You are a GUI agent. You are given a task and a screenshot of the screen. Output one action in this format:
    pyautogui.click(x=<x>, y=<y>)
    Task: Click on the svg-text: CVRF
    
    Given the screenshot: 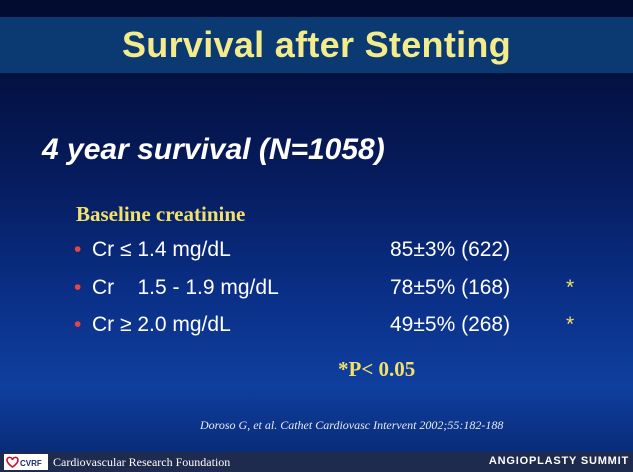 What is the action you would take?
    pyautogui.click(x=31, y=463)
    